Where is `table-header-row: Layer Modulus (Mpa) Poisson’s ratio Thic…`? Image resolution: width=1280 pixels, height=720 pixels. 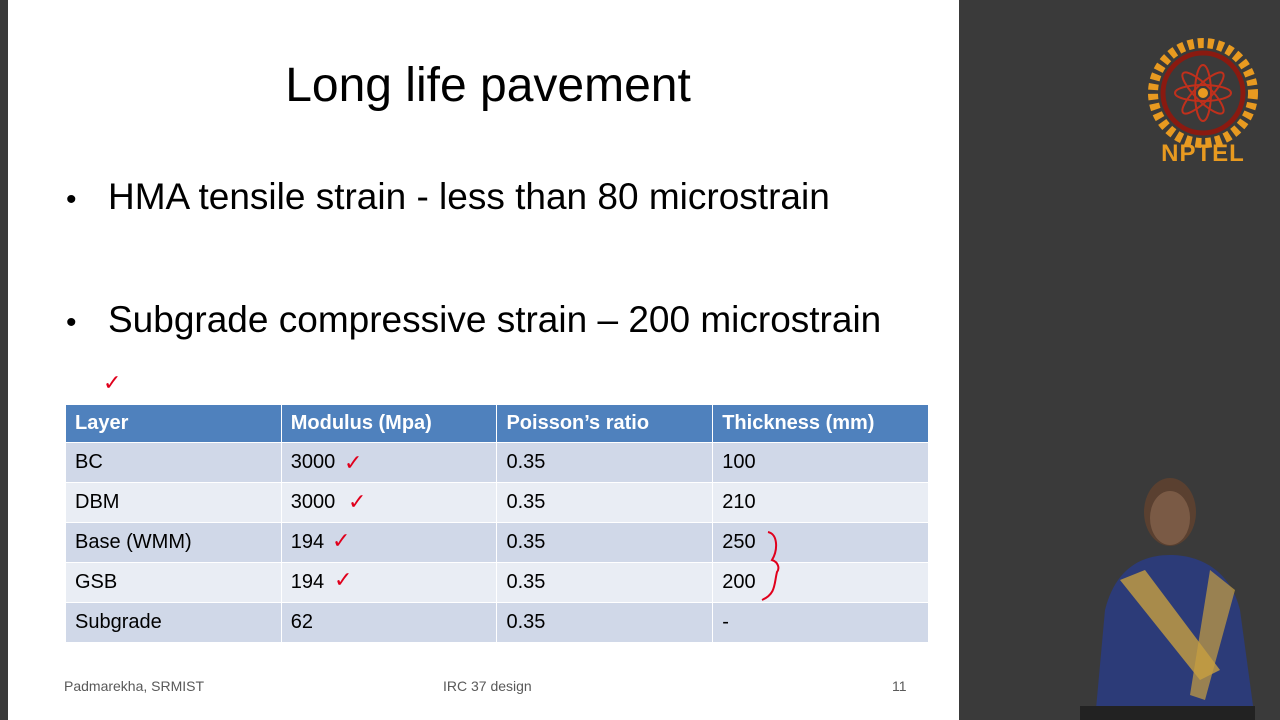
table-header-row: Layer Modulus (Mpa) Poisson’s ratio Thic… is located at coordinates (497, 423).